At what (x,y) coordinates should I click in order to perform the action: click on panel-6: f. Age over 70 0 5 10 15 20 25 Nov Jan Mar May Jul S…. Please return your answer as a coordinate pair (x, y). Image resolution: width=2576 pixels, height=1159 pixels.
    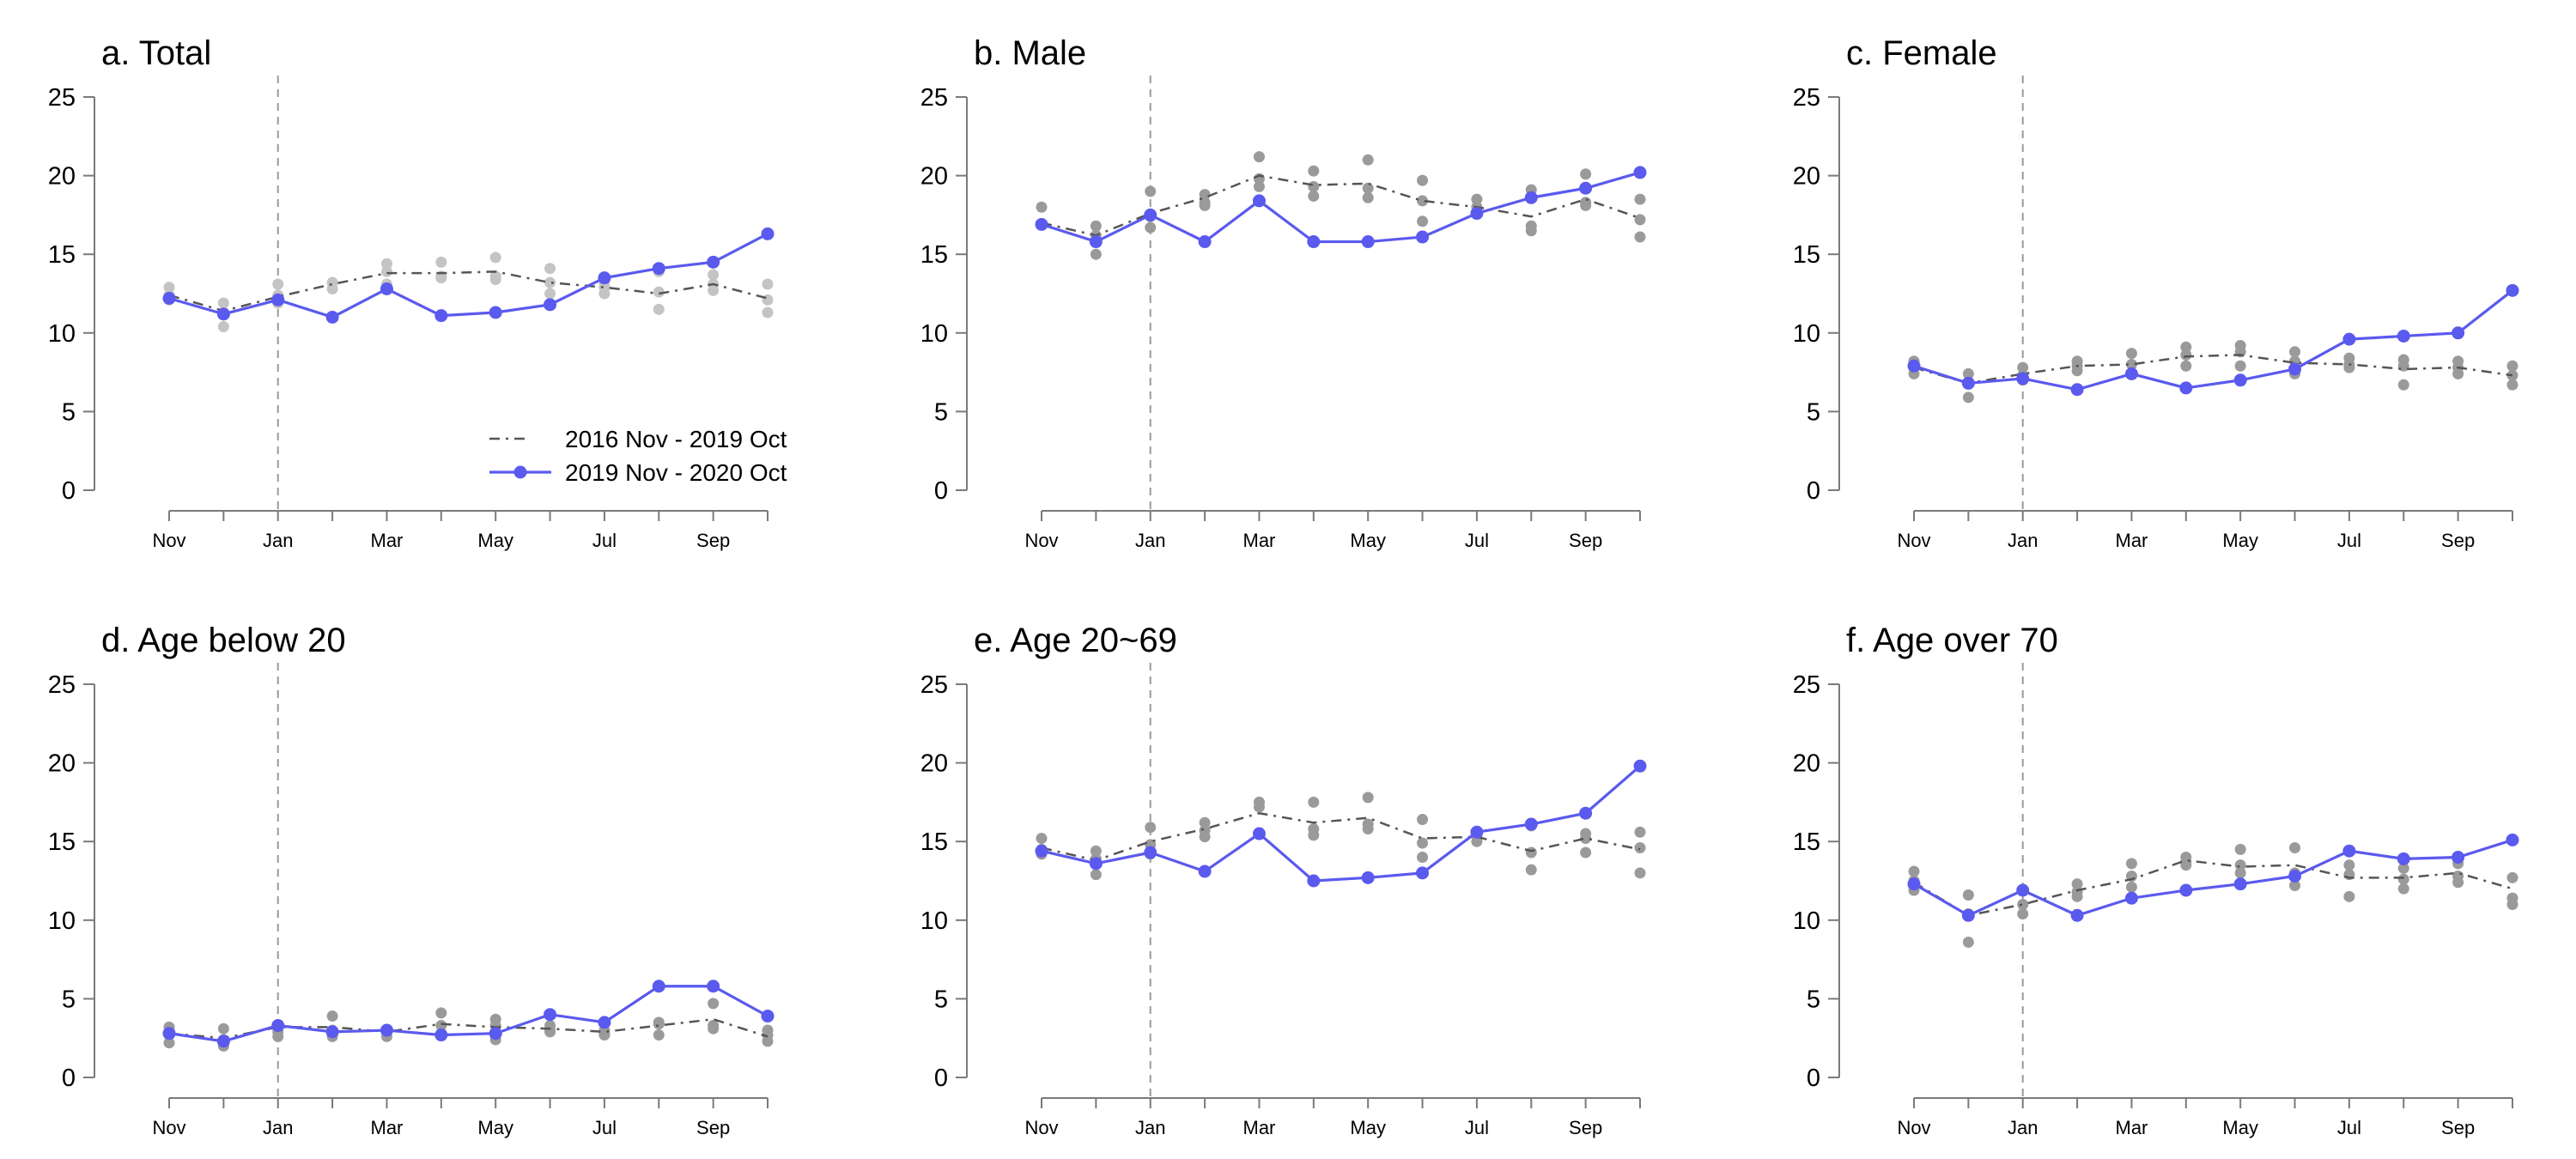
    Looking at the image, I should click on (2156, 880).